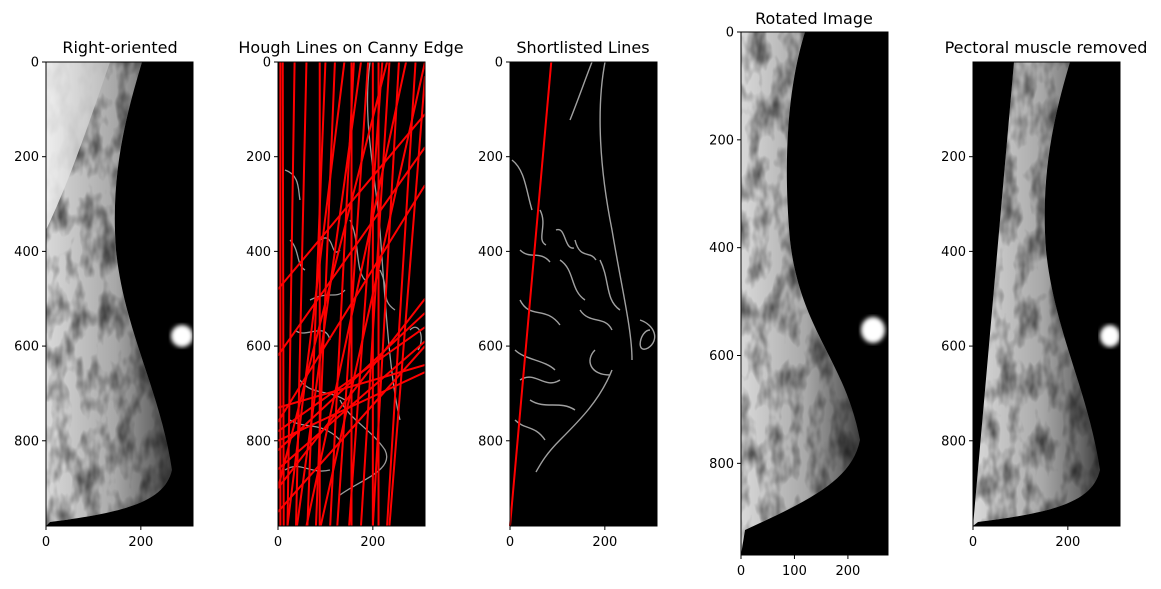  What do you see at coordinates (531, 294) in the screenshot?
I see `selected-line` at bounding box center [531, 294].